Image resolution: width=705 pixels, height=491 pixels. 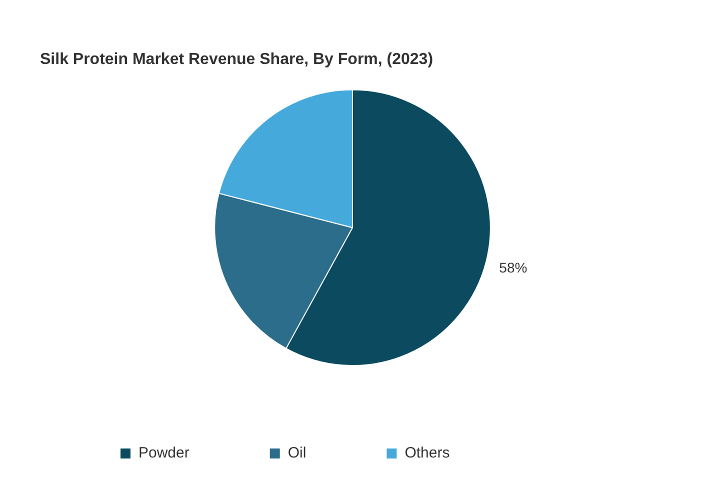 I want to click on data-label: 58%, so click(x=513, y=268).